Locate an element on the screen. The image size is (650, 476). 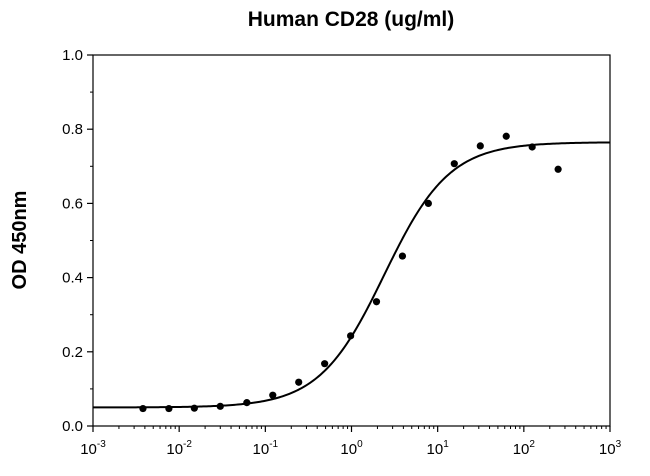
x-tick-label: 10³ is located at coordinates (610, 448).